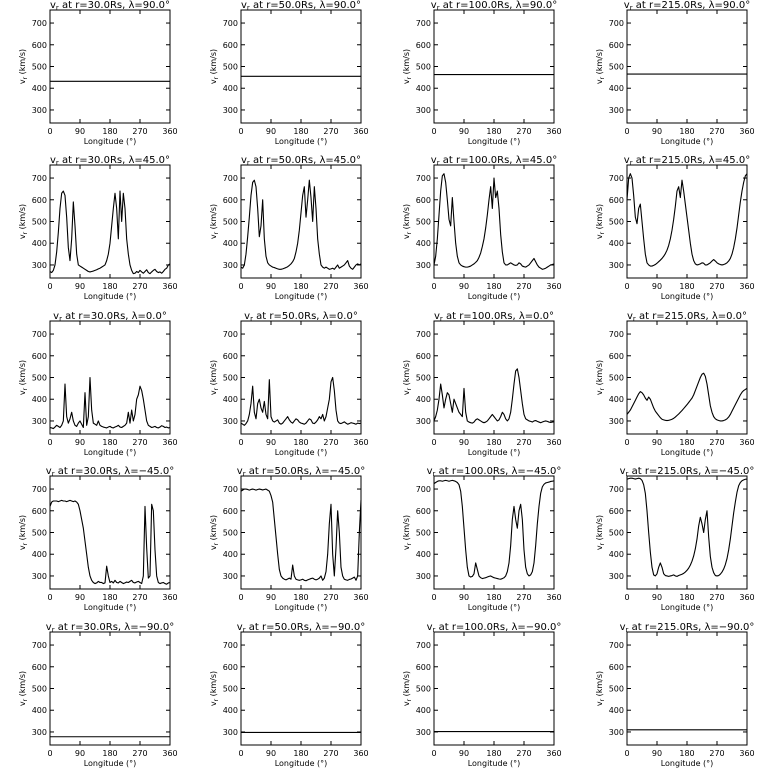  What do you see at coordinates (301, 472) in the screenshot?
I see `panel-title: vr at r=50.0Rs, λ=−45.0°` at bounding box center [301, 472].